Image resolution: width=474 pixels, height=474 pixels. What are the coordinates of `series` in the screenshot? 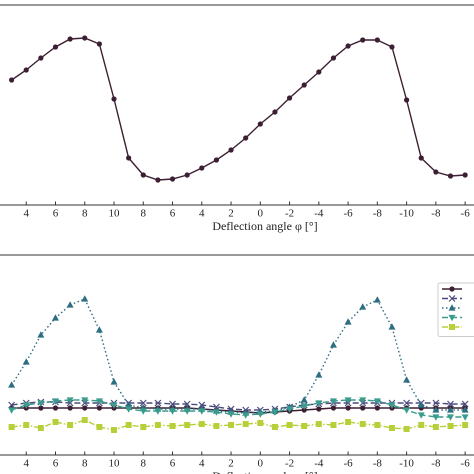 It's located at (238, 409).